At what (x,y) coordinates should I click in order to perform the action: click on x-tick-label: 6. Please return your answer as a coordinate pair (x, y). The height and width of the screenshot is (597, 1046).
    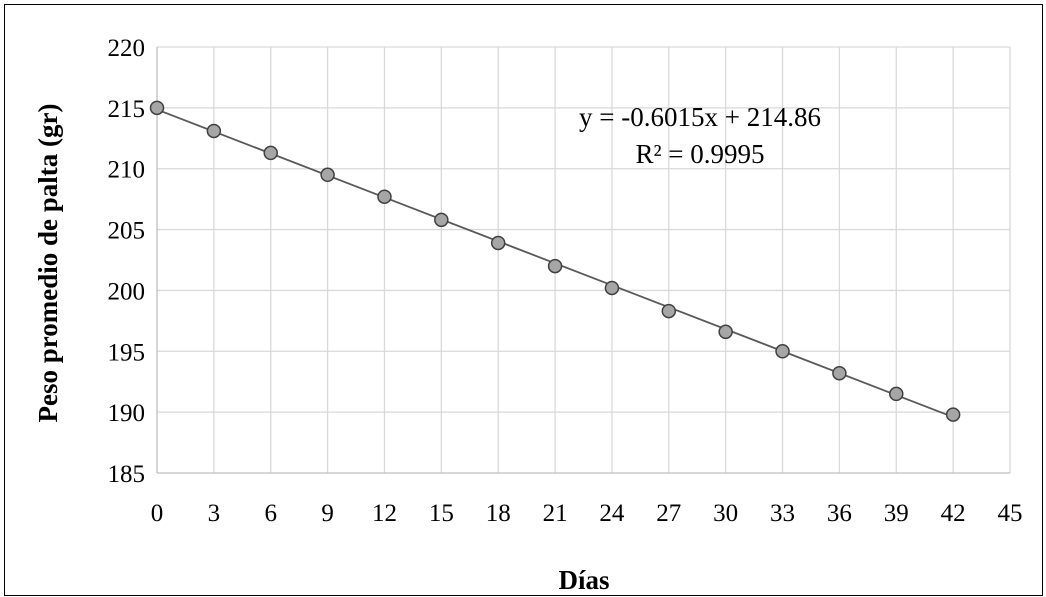
    Looking at the image, I should click on (270, 513).